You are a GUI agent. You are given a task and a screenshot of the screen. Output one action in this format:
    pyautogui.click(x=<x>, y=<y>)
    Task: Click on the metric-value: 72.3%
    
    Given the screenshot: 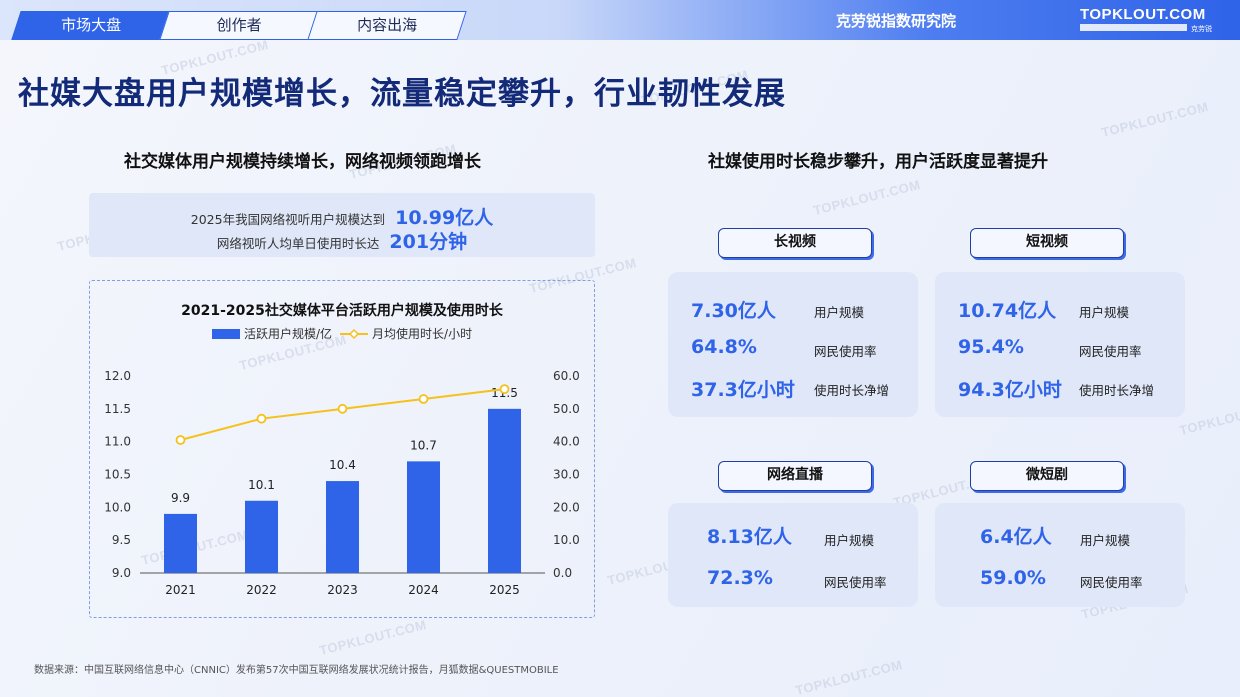 What is the action you would take?
    pyautogui.click(x=740, y=578)
    